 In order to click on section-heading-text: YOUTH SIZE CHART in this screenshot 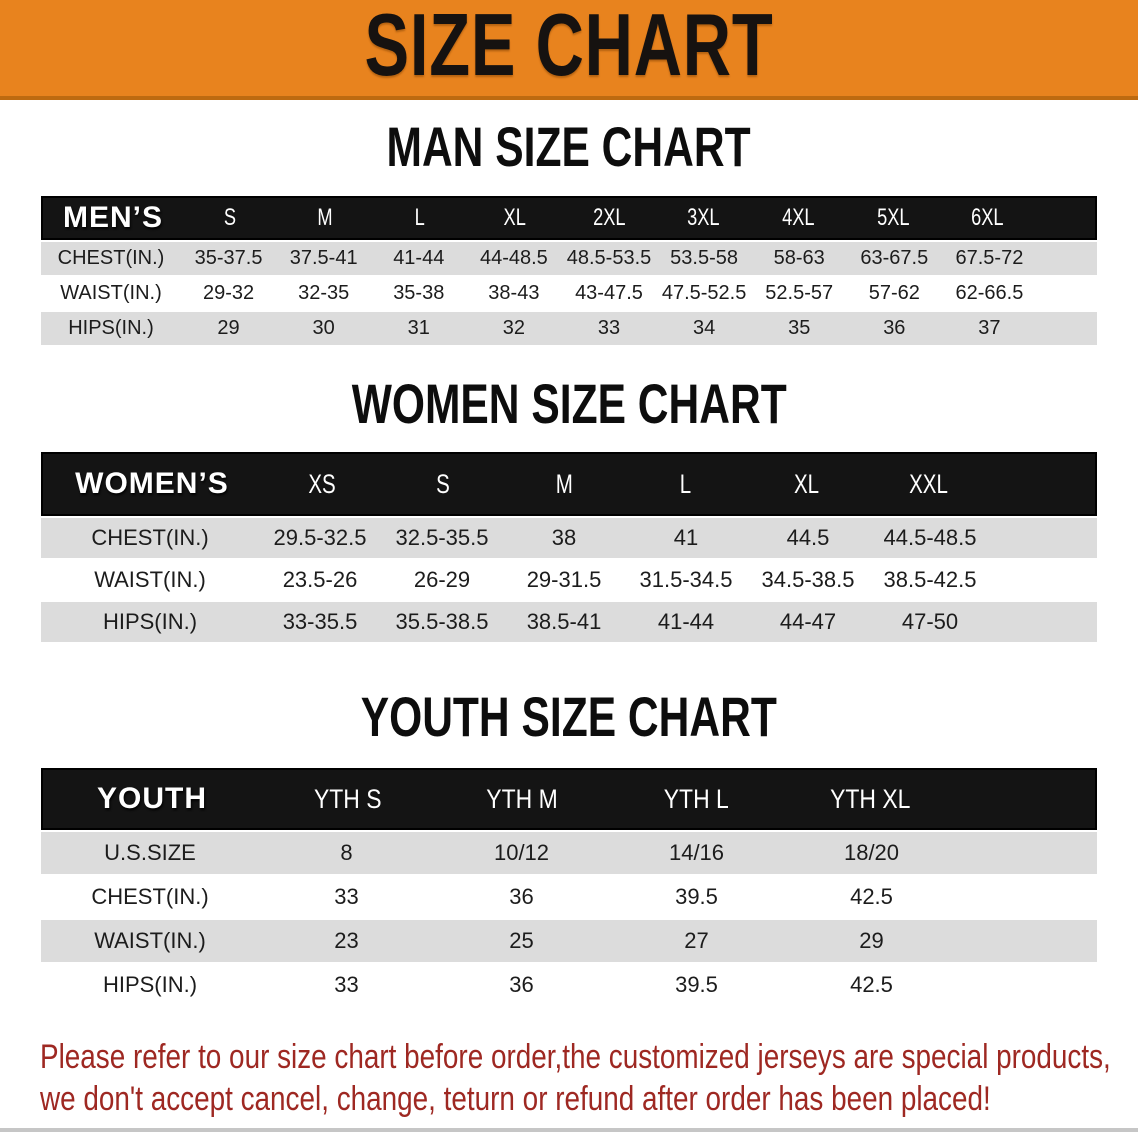, I will do `click(569, 716)`.